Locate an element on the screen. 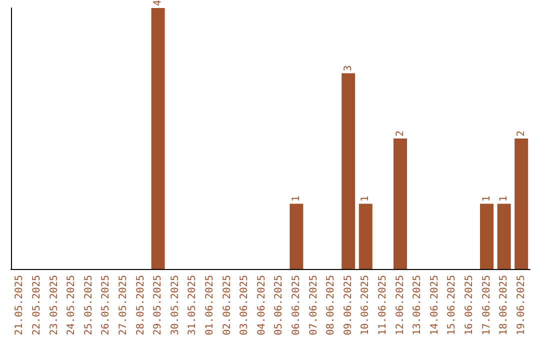 This screenshot has height=340, width=540. x-tick-label: 24.05.2025 is located at coordinates (72, 305).